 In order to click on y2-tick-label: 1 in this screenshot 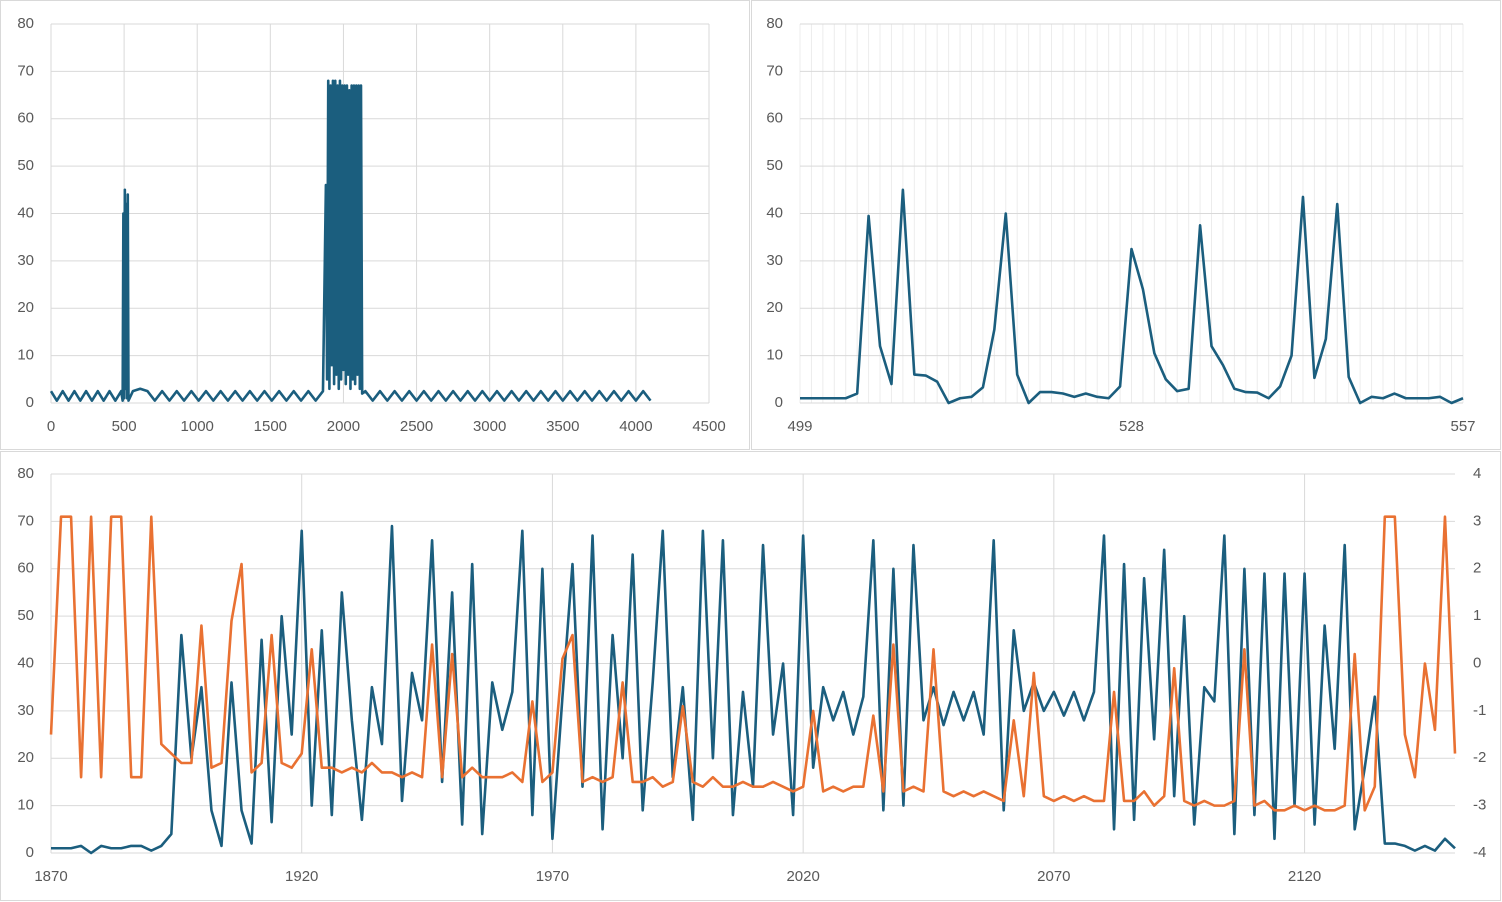, I will do `click(1477, 615)`.